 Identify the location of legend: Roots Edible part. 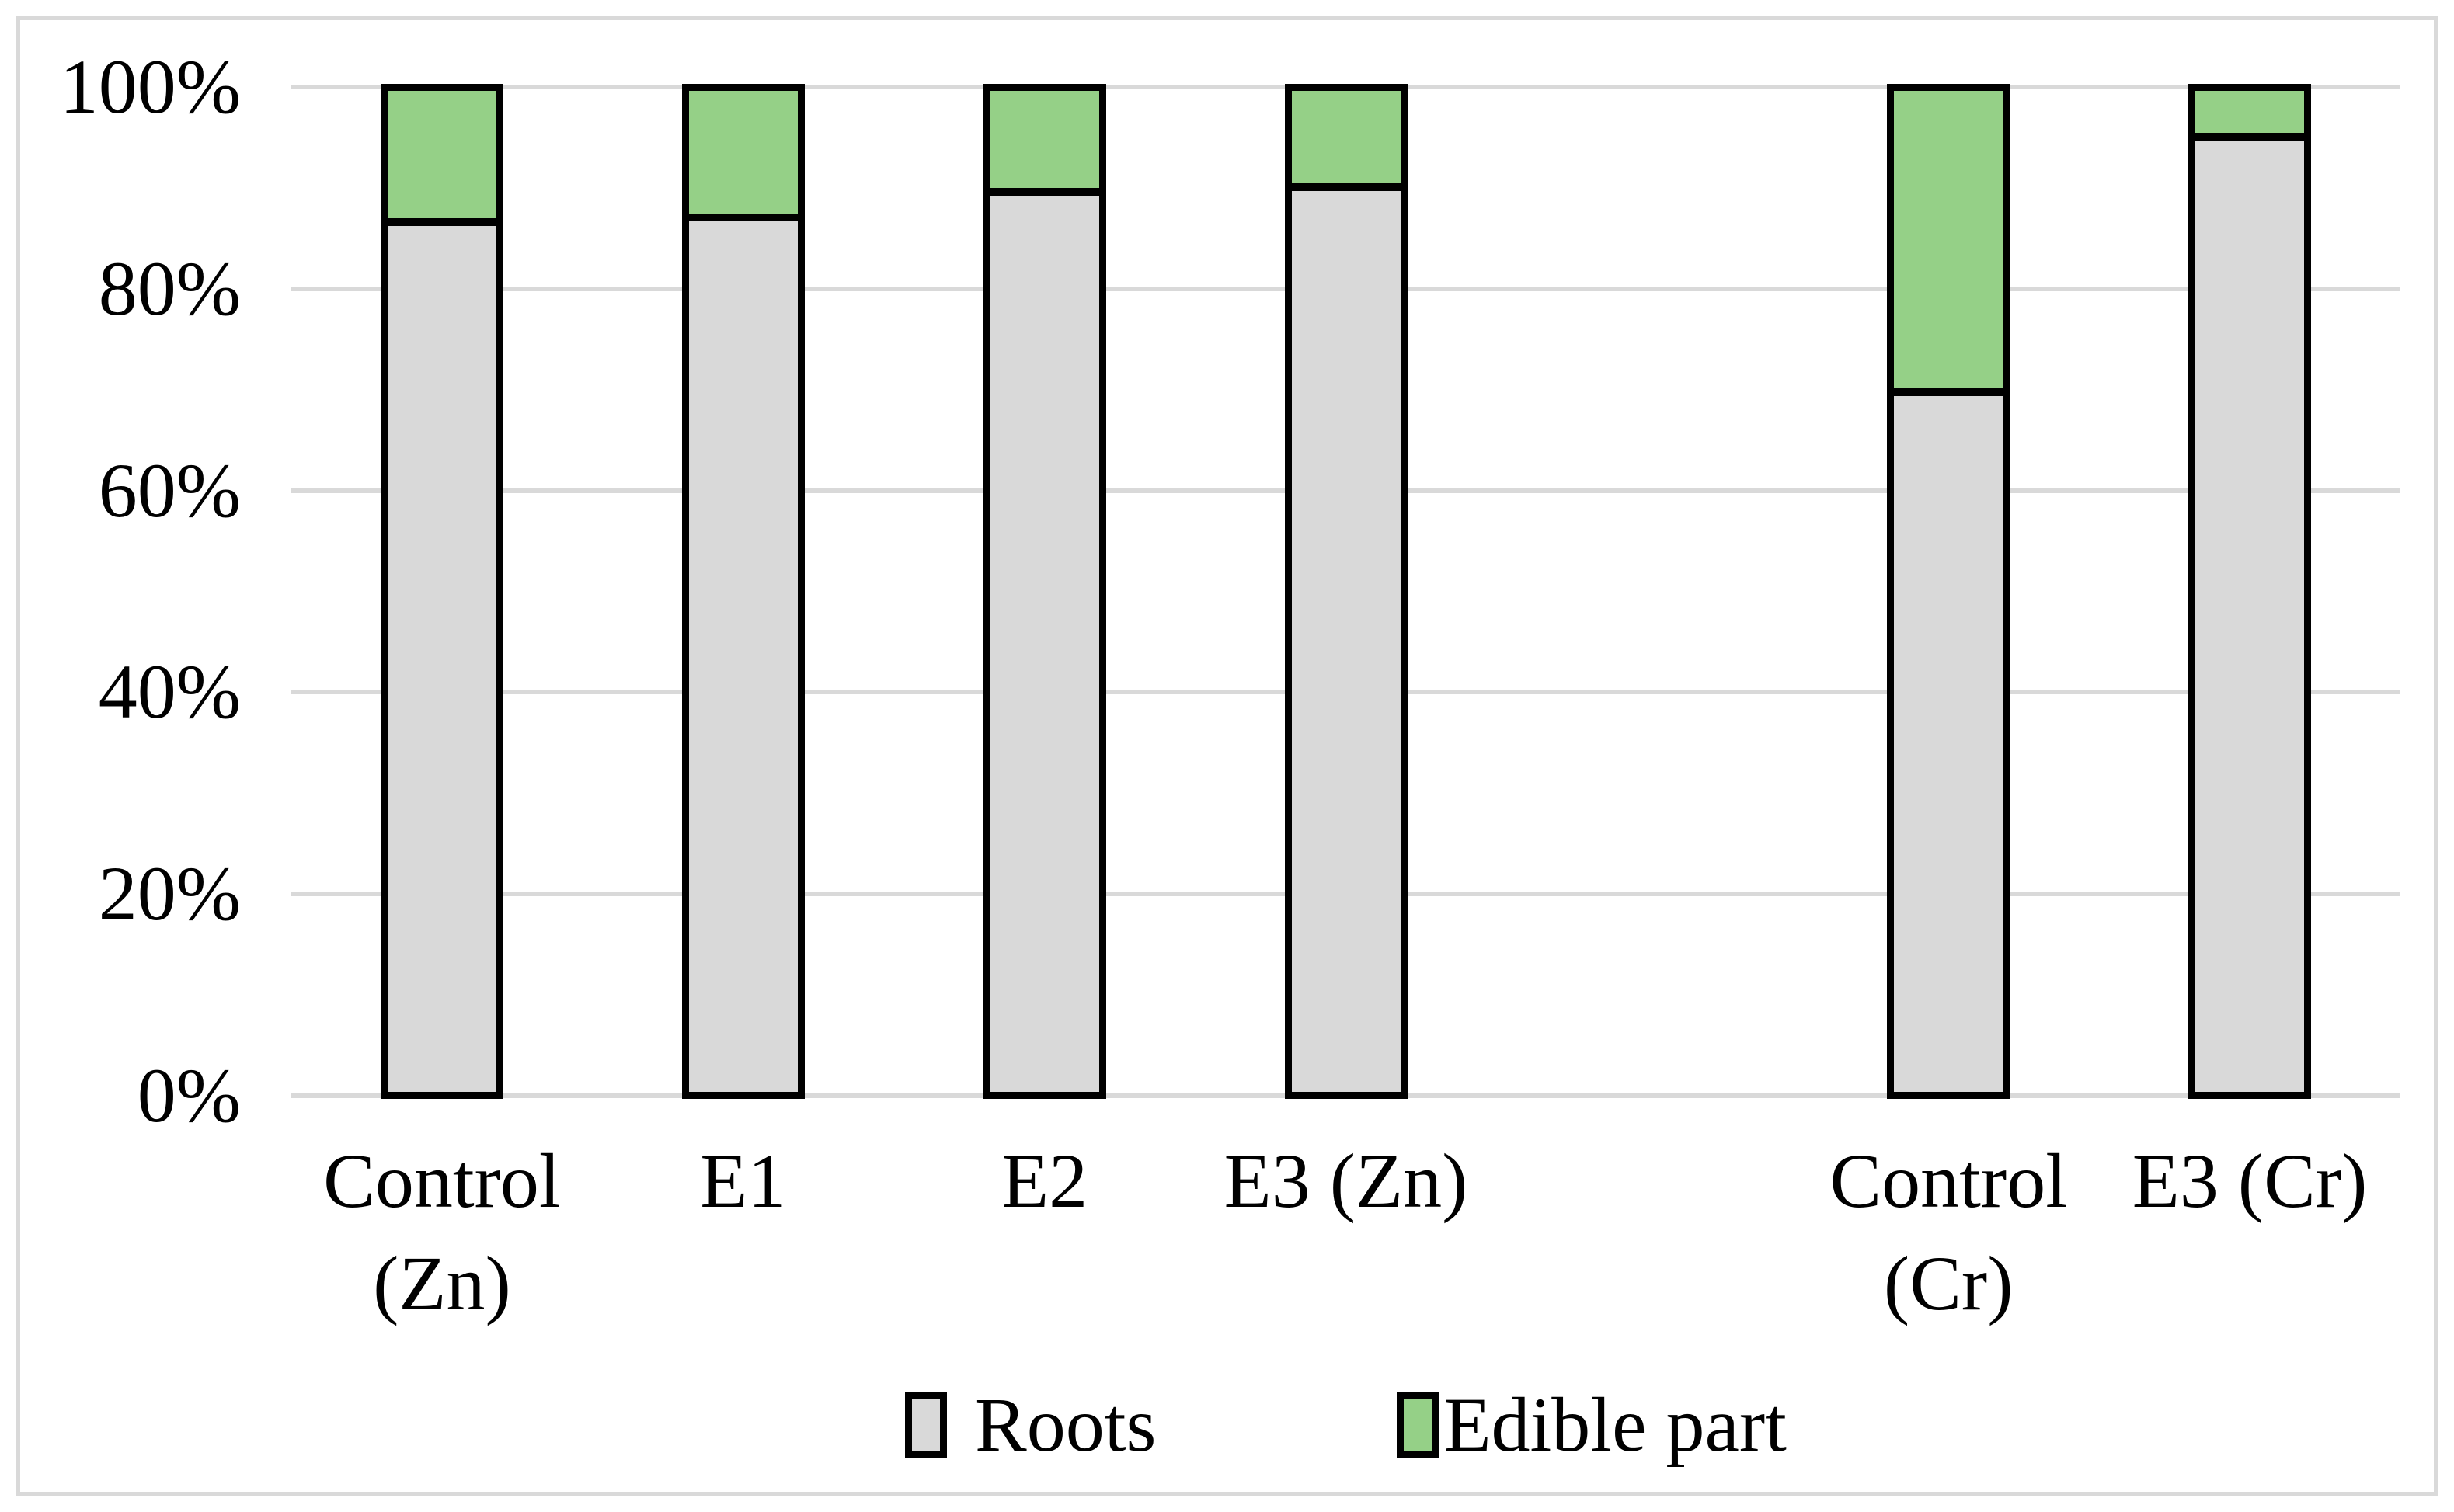
(1345, 1425).